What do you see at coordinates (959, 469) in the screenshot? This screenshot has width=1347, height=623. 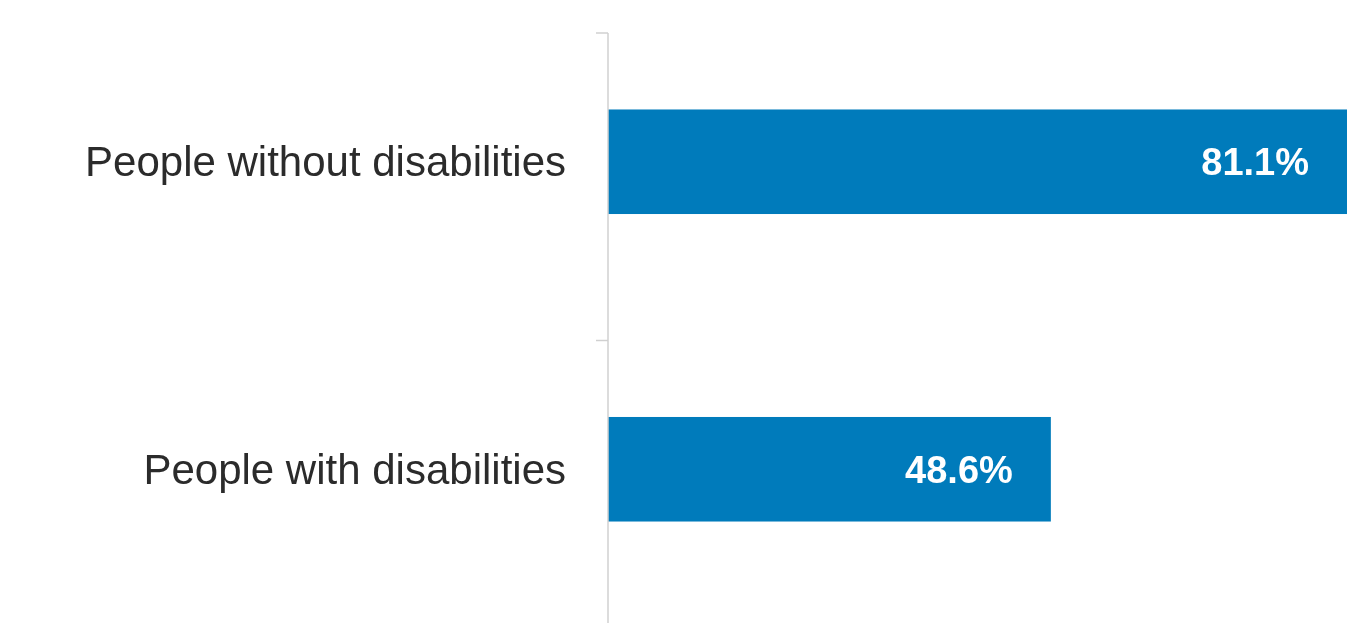 I see `data-label: 48.6%` at bounding box center [959, 469].